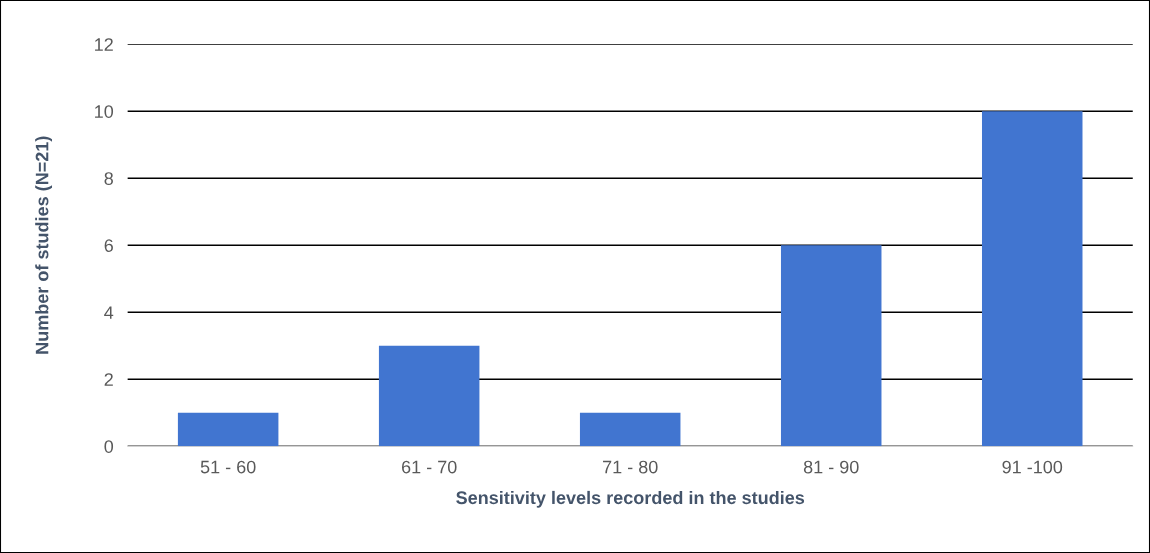 The image size is (1150, 553). What do you see at coordinates (104, 44) in the screenshot?
I see `y-tick-label: 12` at bounding box center [104, 44].